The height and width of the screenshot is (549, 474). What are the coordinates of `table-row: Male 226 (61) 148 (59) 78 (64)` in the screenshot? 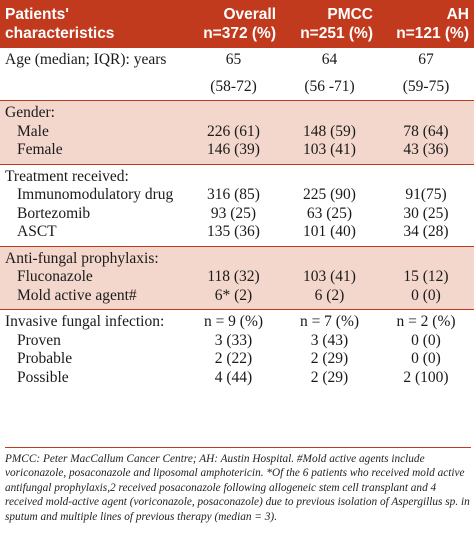 It's located at (237, 131).